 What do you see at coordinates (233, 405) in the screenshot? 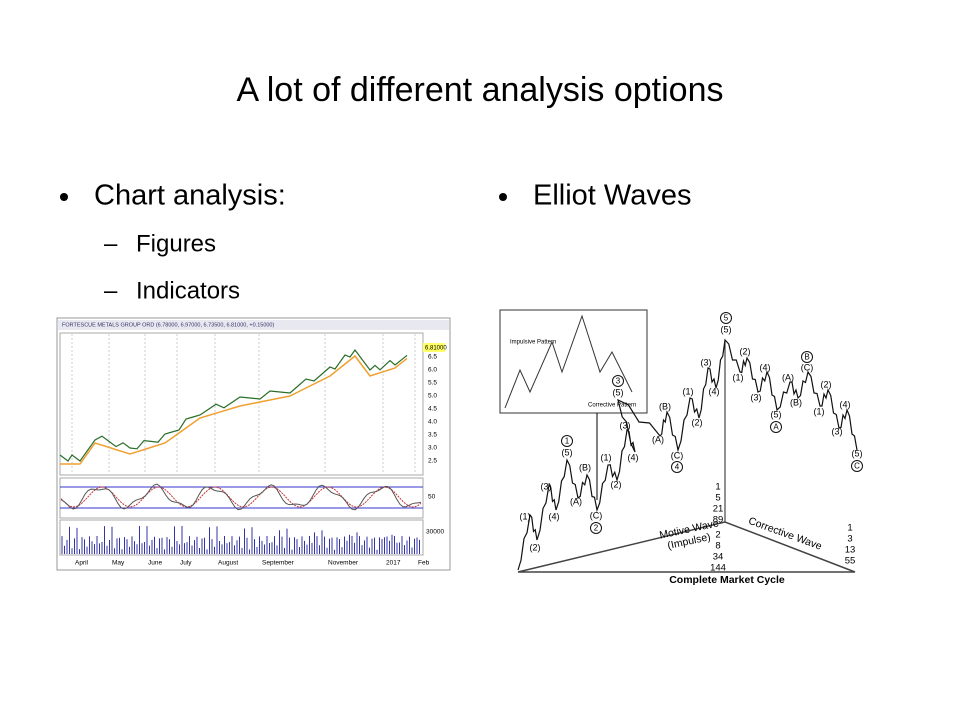
I see `price-line` at bounding box center [233, 405].